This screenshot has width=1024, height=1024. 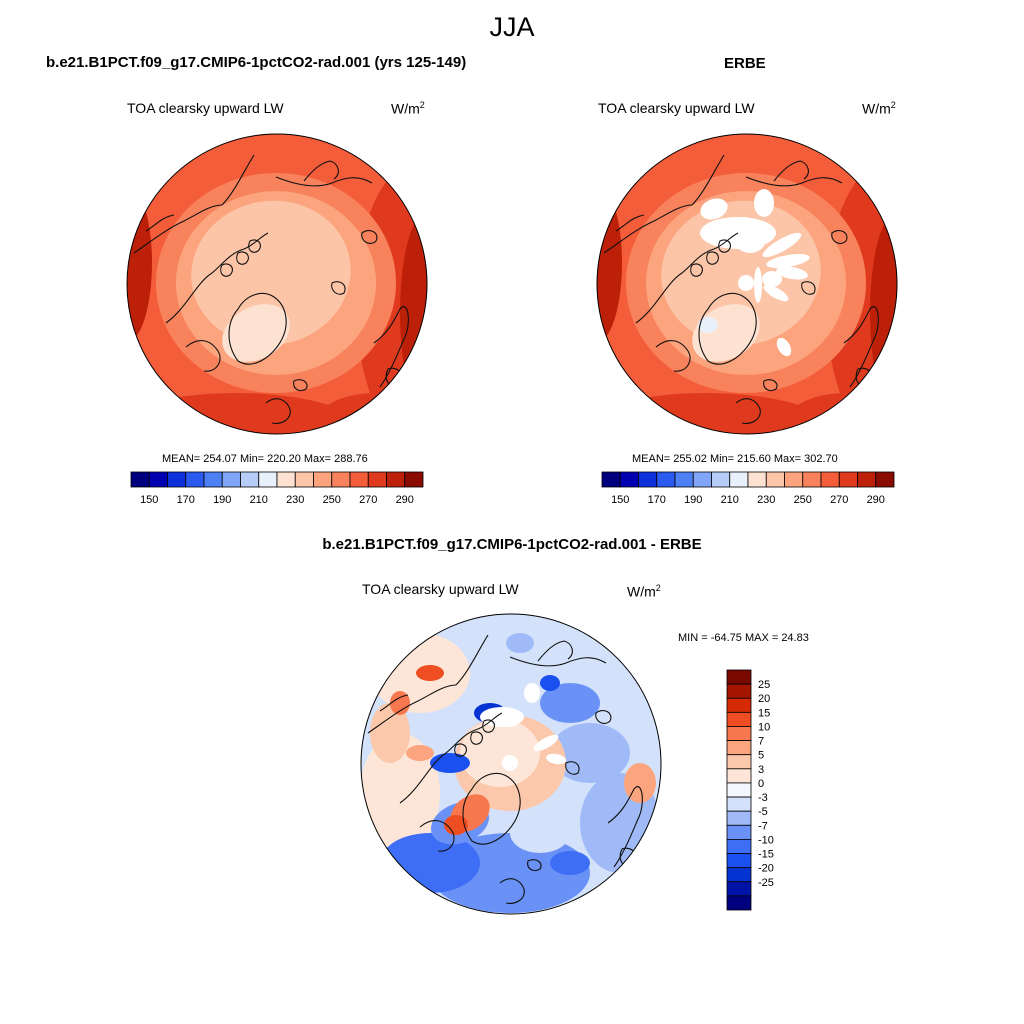 What do you see at coordinates (764, 727) in the screenshot?
I see `panel3-colorbar-tick-label: 10` at bounding box center [764, 727].